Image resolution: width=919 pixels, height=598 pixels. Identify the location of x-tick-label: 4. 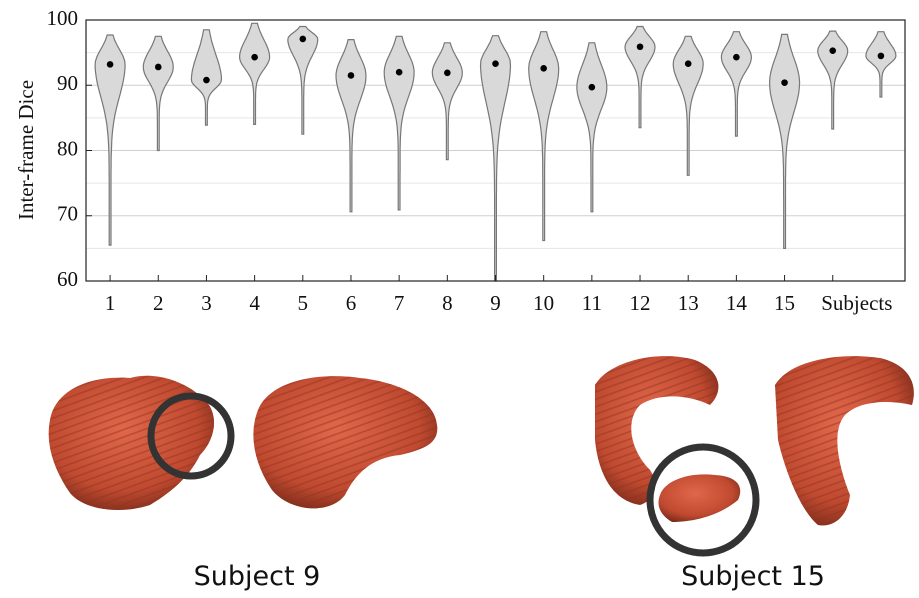
(254, 303).